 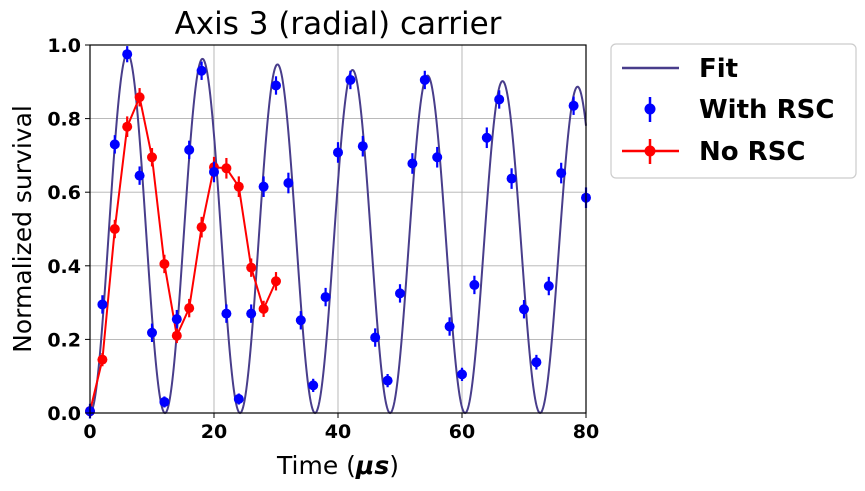 What do you see at coordinates (338, 432) in the screenshot?
I see `x-tick-label: 40` at bounding box center [338, 432].